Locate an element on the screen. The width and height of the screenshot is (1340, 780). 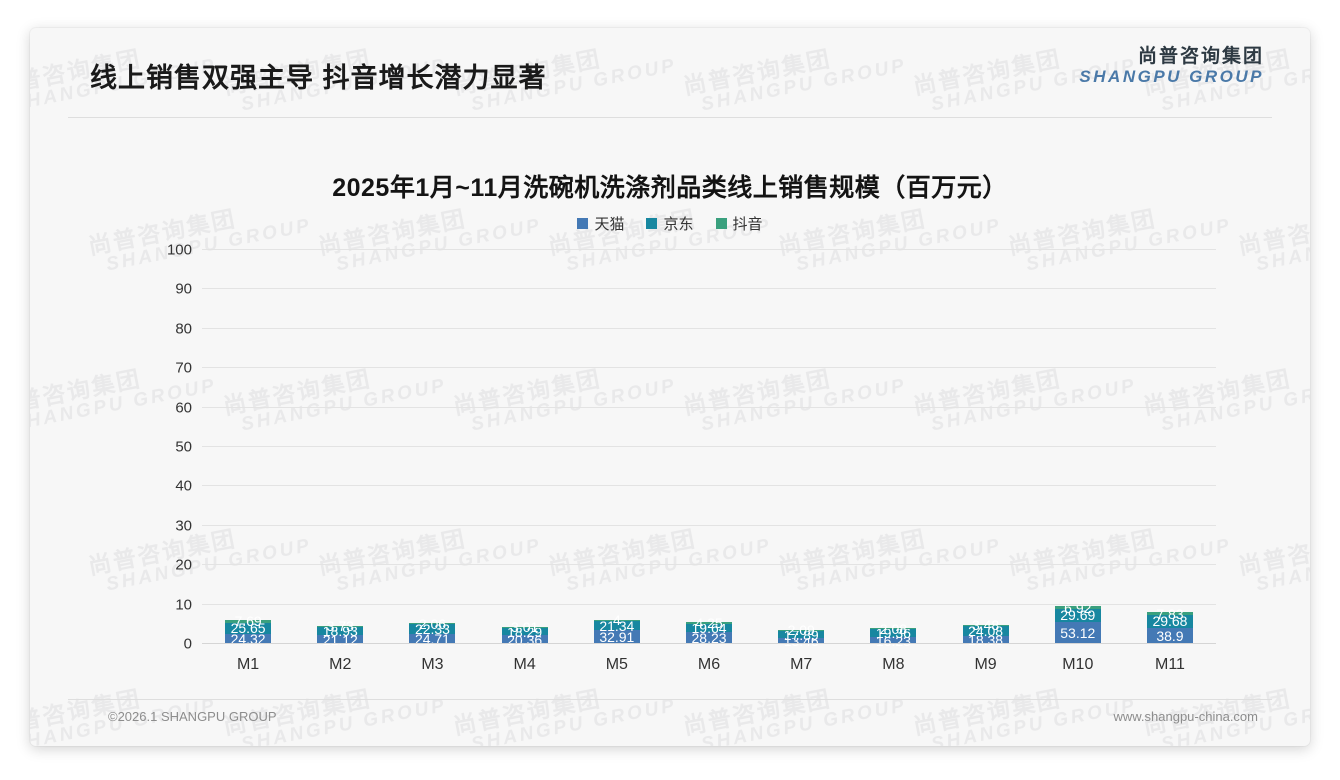
legend-item-京东: 京东 is located at coordinates (670, 223).